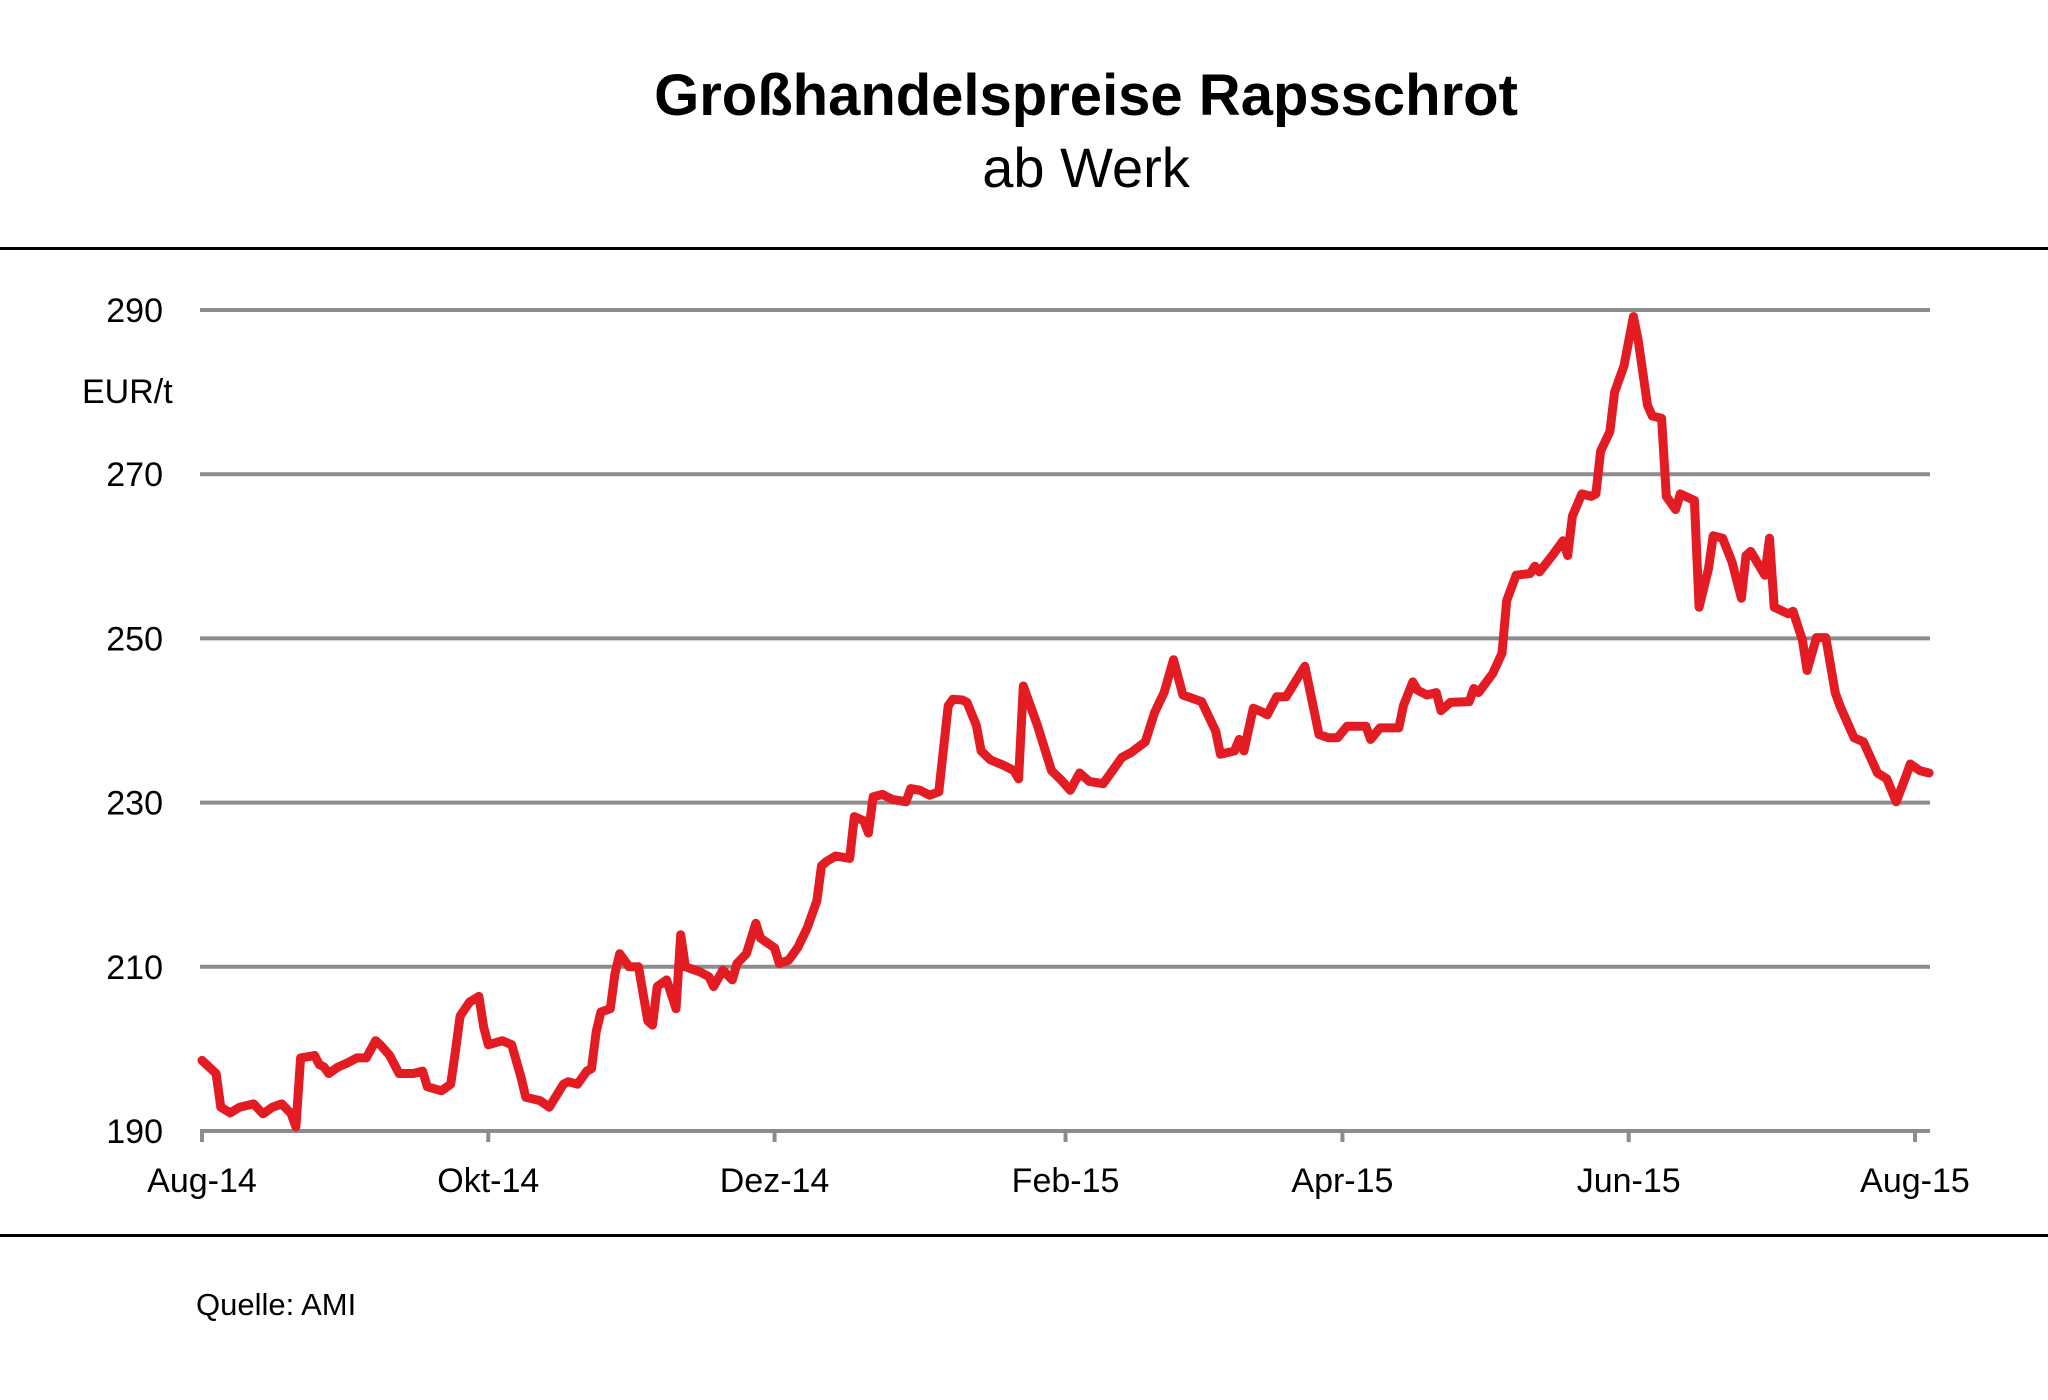 The height and width of the screenshot is (1400, 2048). What do you see at coordinates (1915, 1181) in the screenshot?
I see `x-tick-label: Aug-15` at bounding box center [1915, 1181].